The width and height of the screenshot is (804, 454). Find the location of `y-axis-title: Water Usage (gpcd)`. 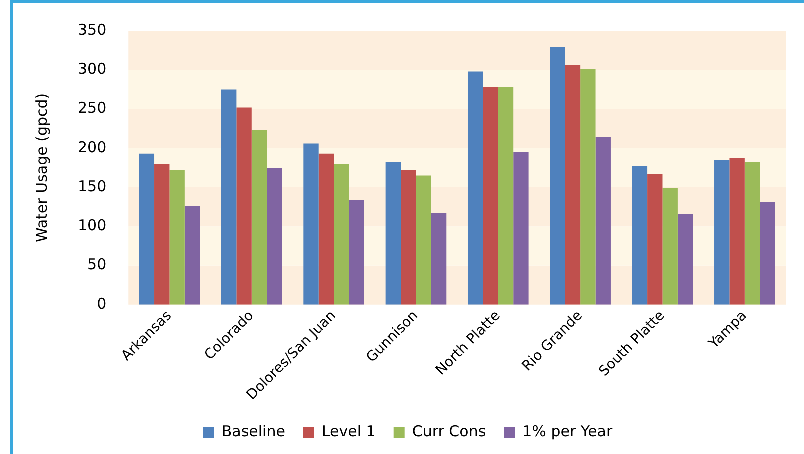

y-axis-title: Water Usage (gpcd) is located at coordinates (41, 168).